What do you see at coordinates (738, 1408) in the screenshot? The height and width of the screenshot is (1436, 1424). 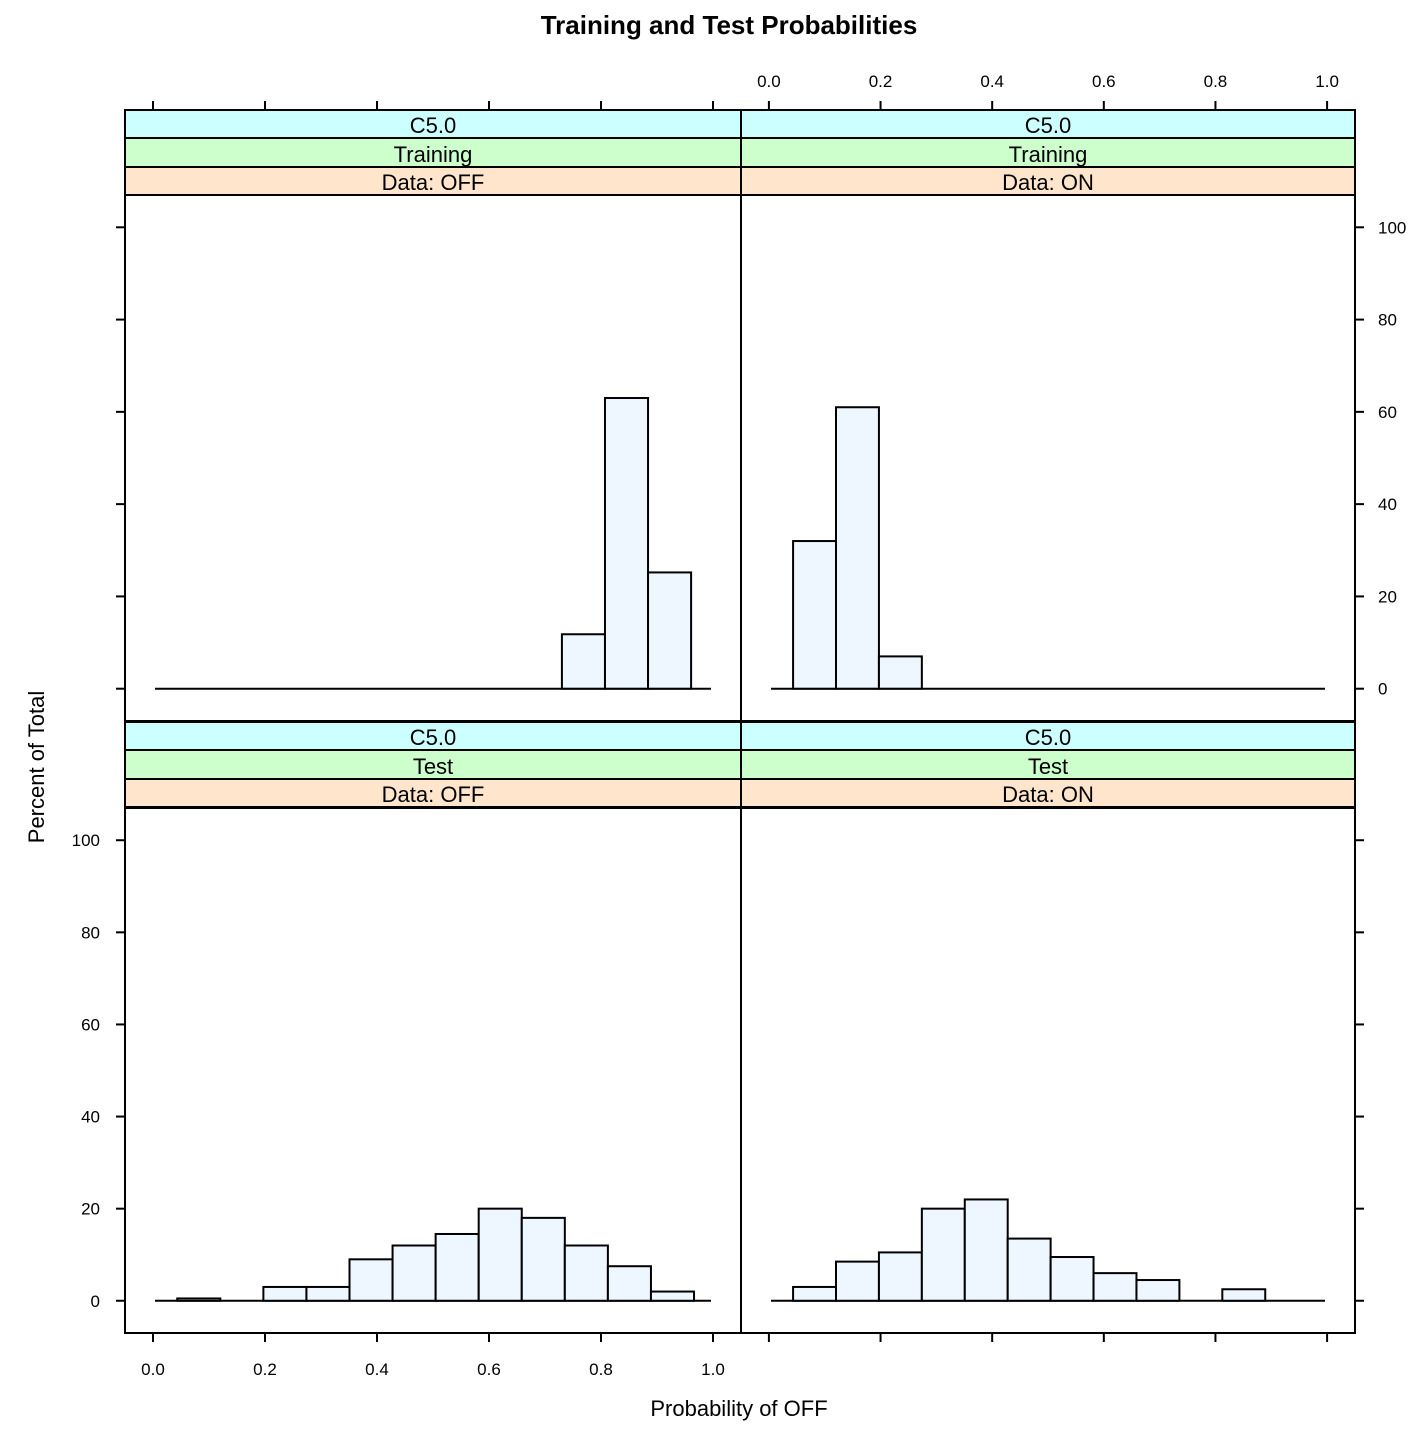 I see `x-axis-label: Probability of OFF` at bounding box center [738, 1408].